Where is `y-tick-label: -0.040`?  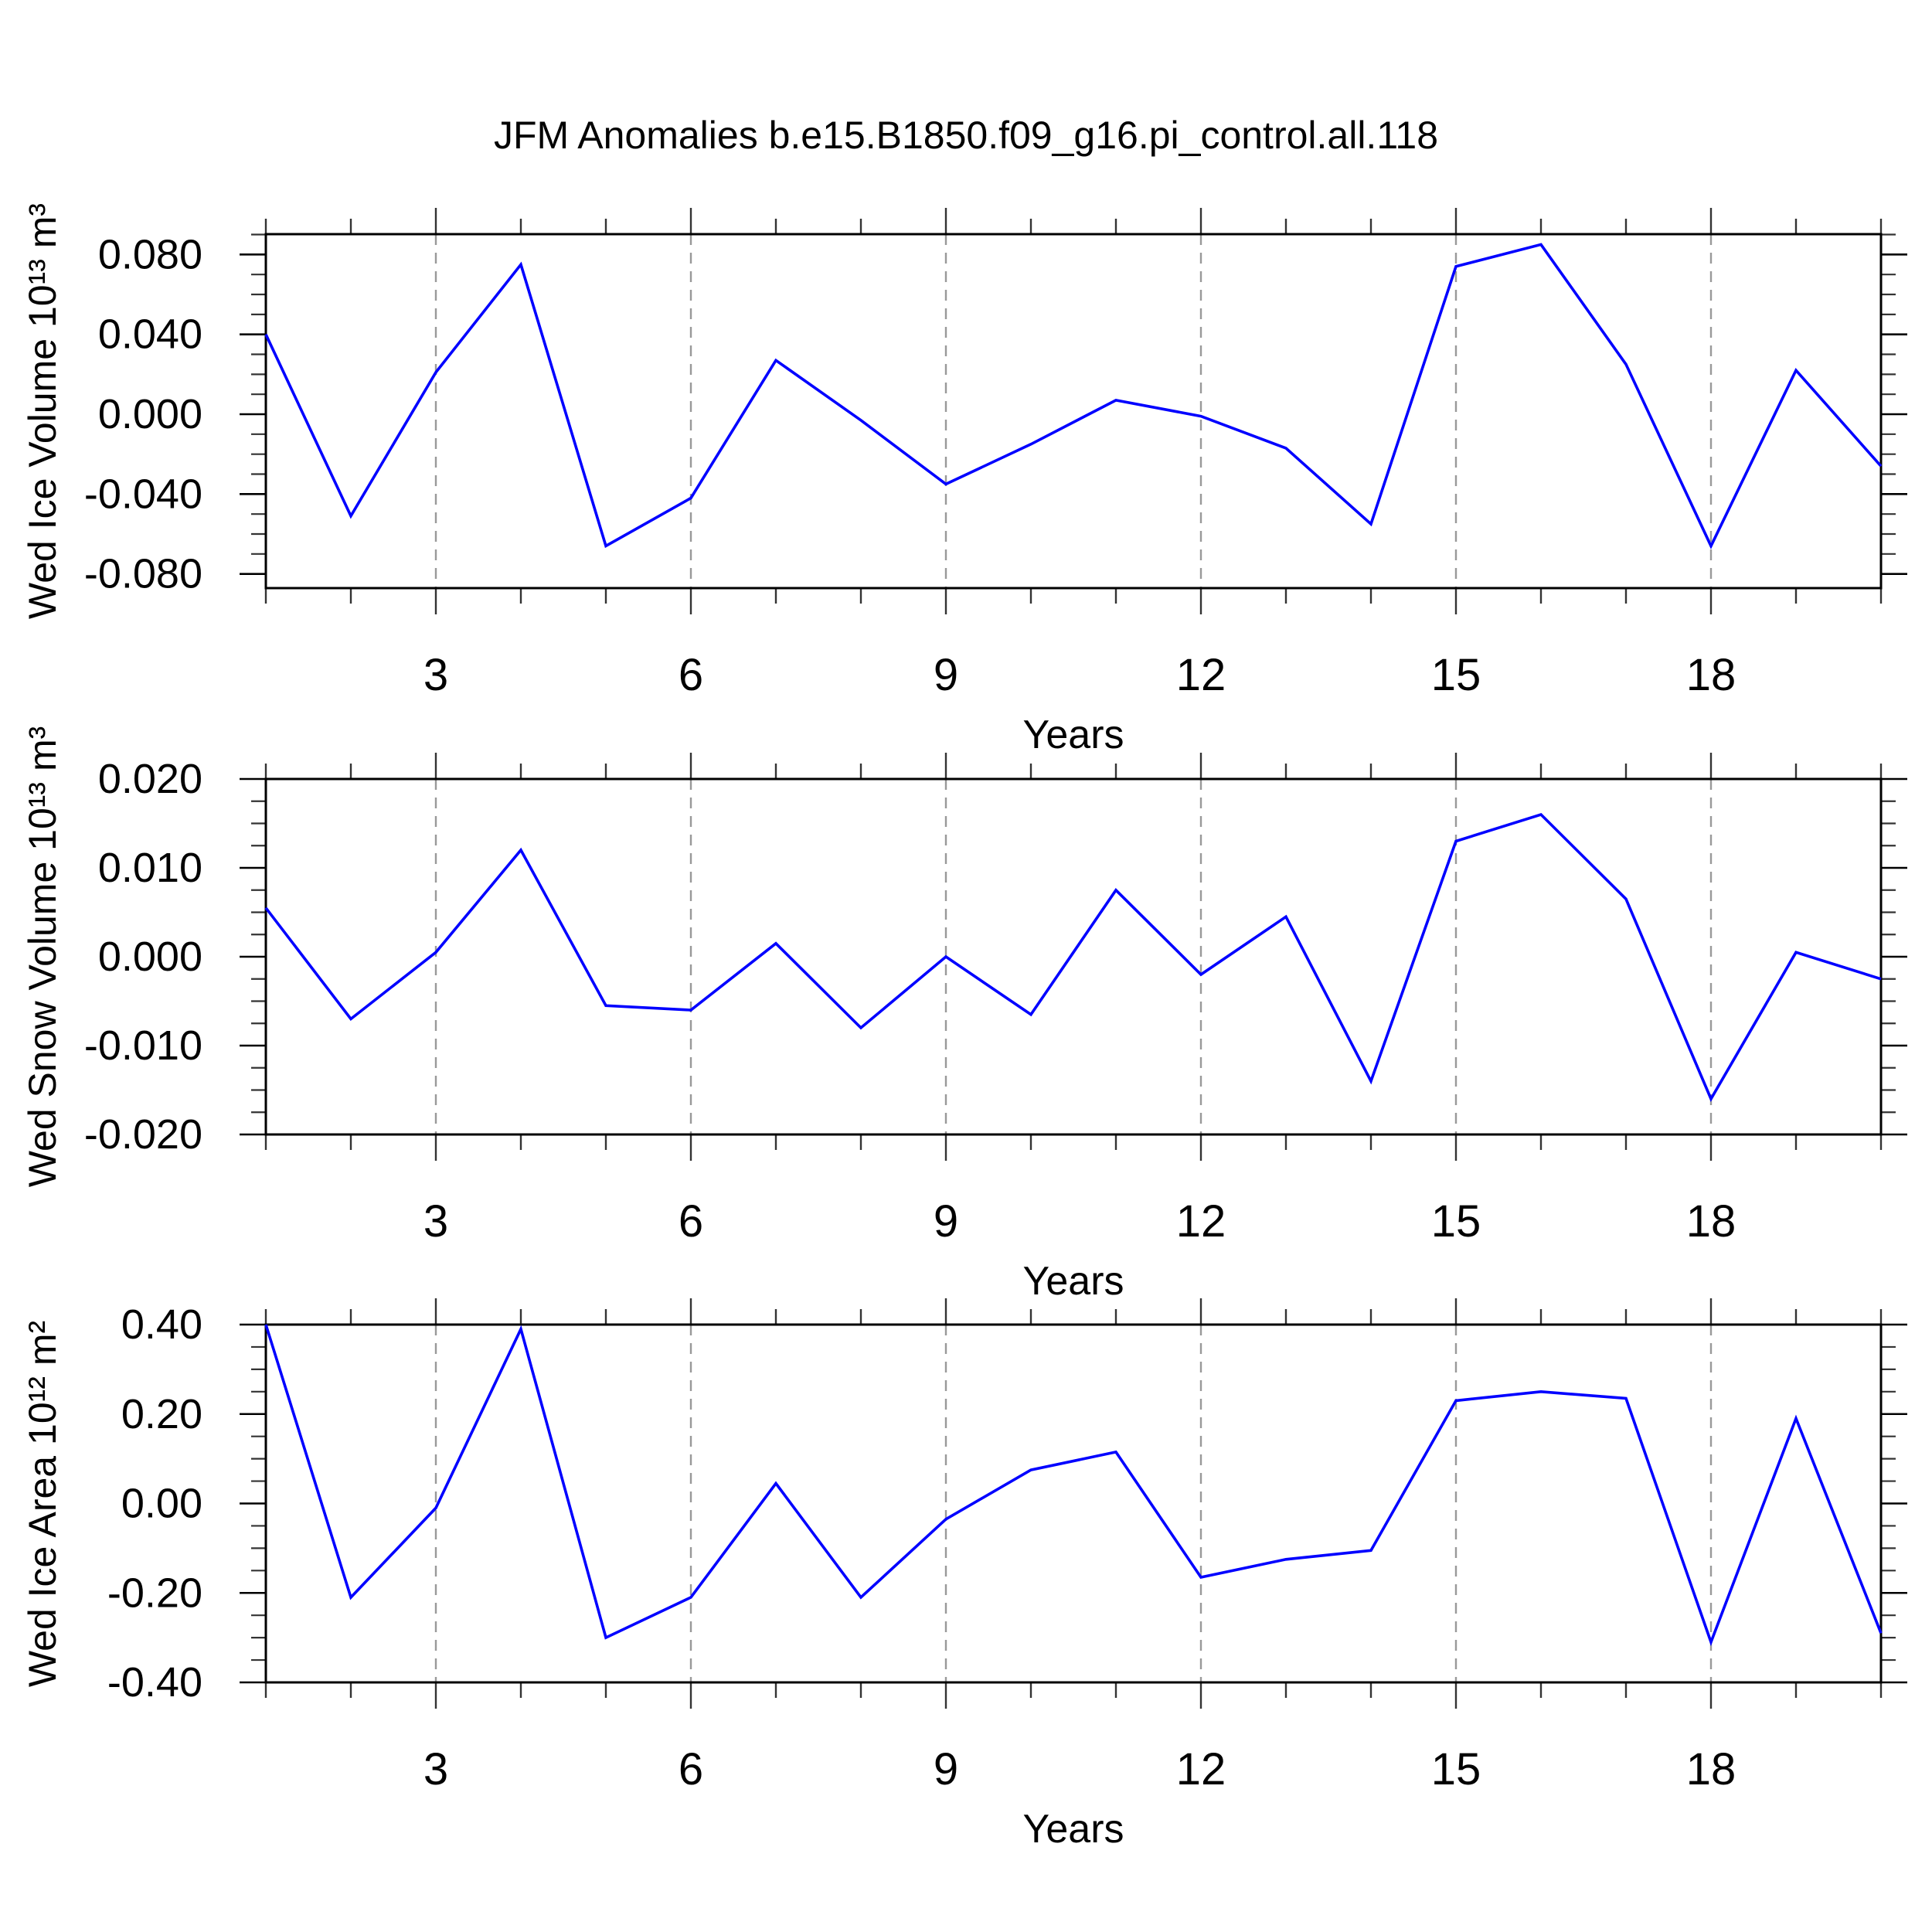 y-tick-label: -0.040 is located at coordinates (143, 494).